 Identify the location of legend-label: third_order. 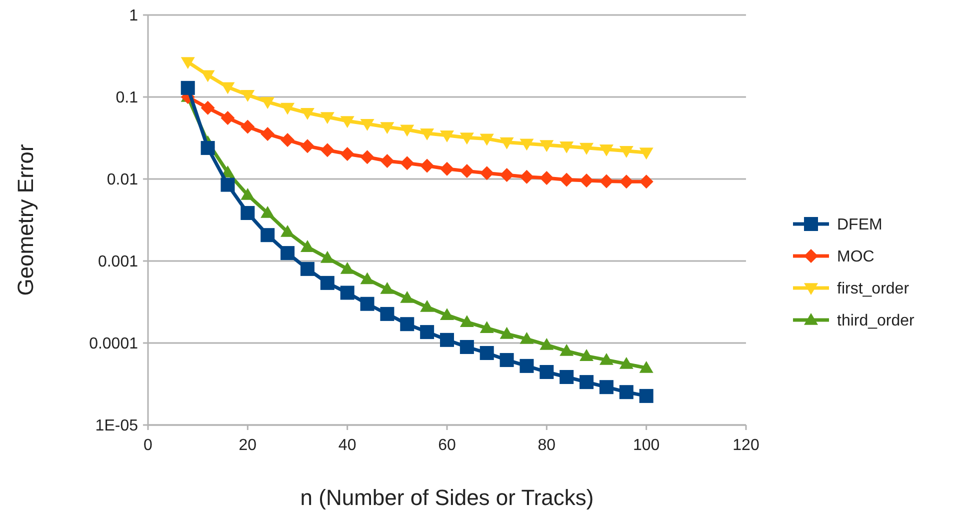
(876, 321).